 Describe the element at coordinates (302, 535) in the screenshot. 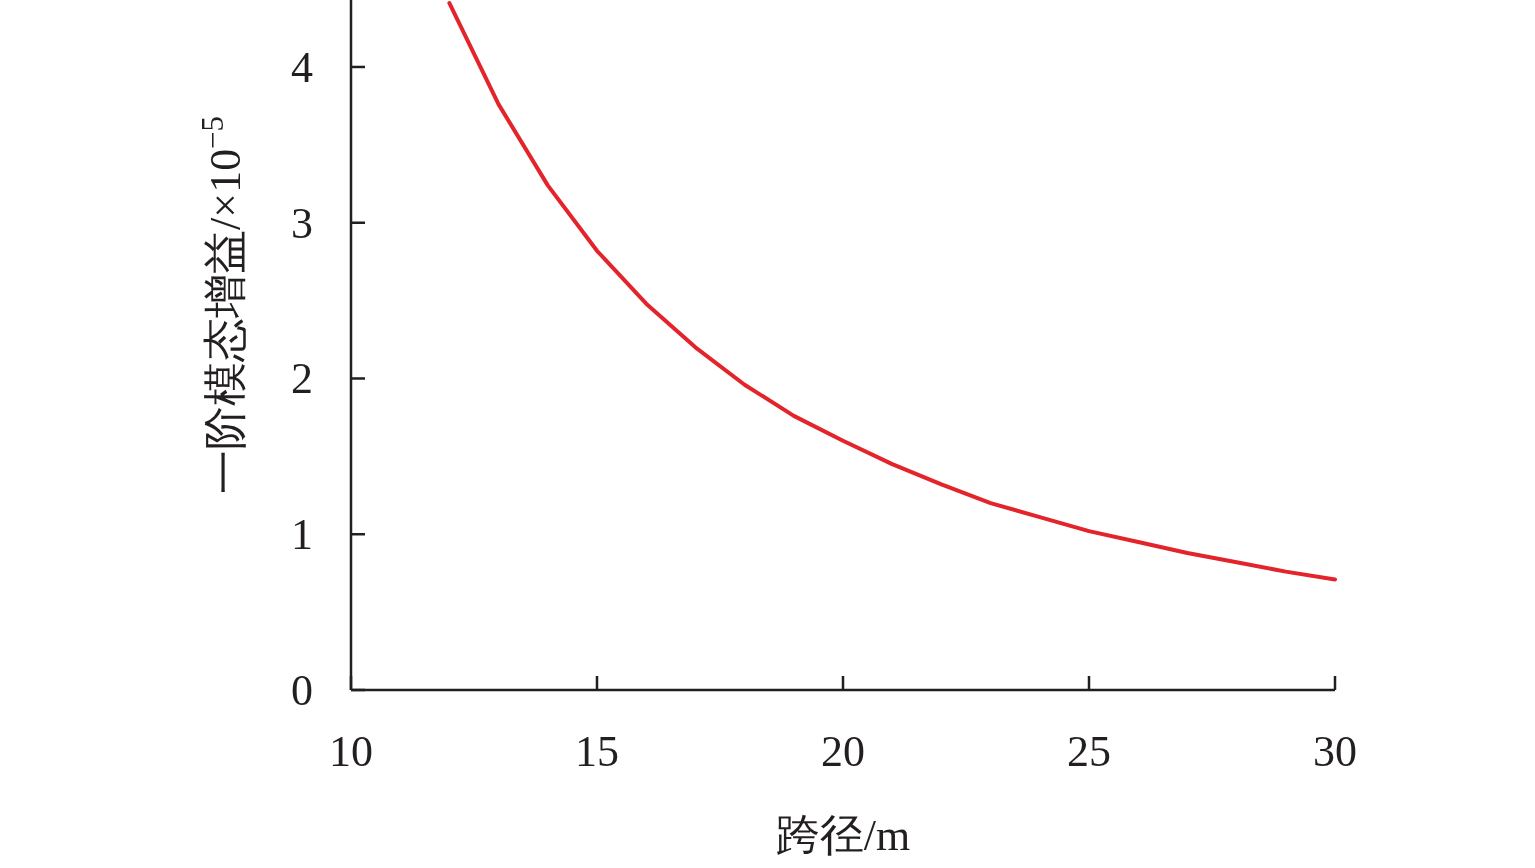

I see `y-tick-label: 1` at that location.